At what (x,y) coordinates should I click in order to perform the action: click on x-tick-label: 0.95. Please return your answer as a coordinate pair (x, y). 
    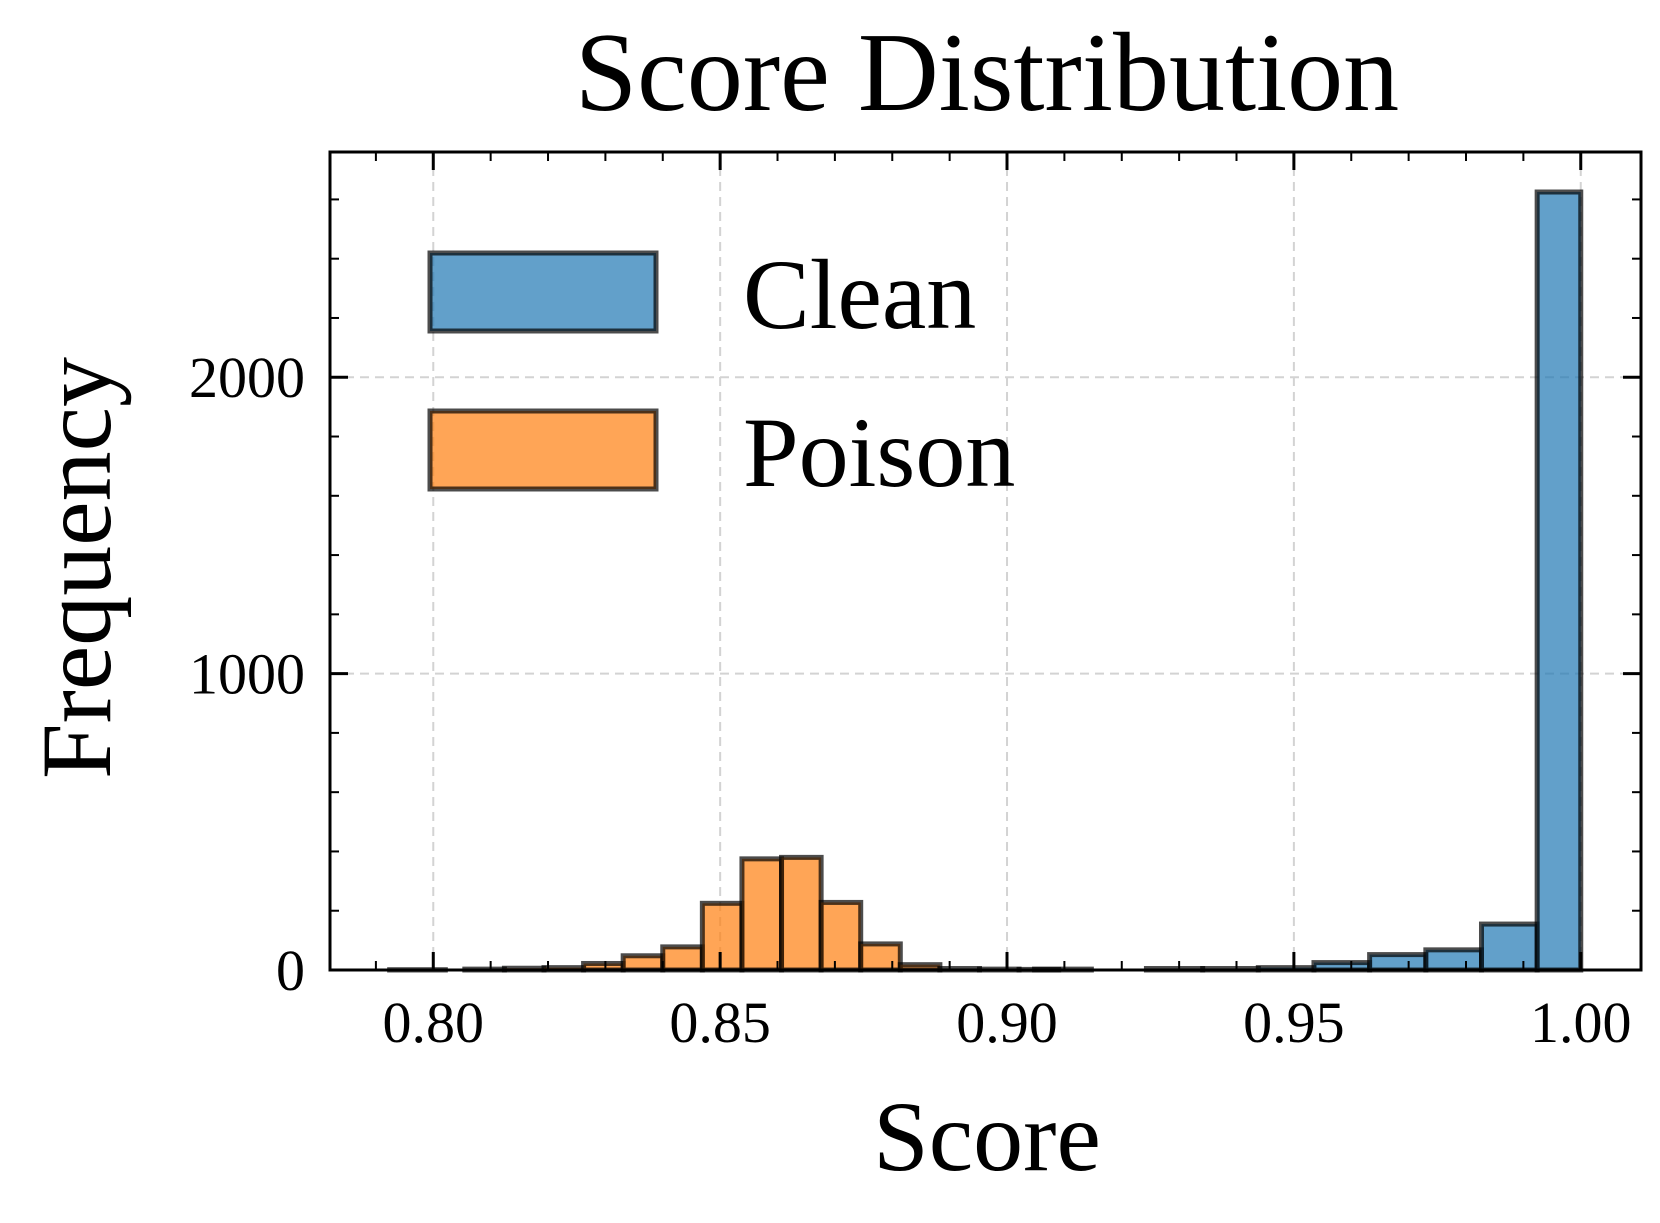
    Looking at the image, I should click on (1294, 1022).